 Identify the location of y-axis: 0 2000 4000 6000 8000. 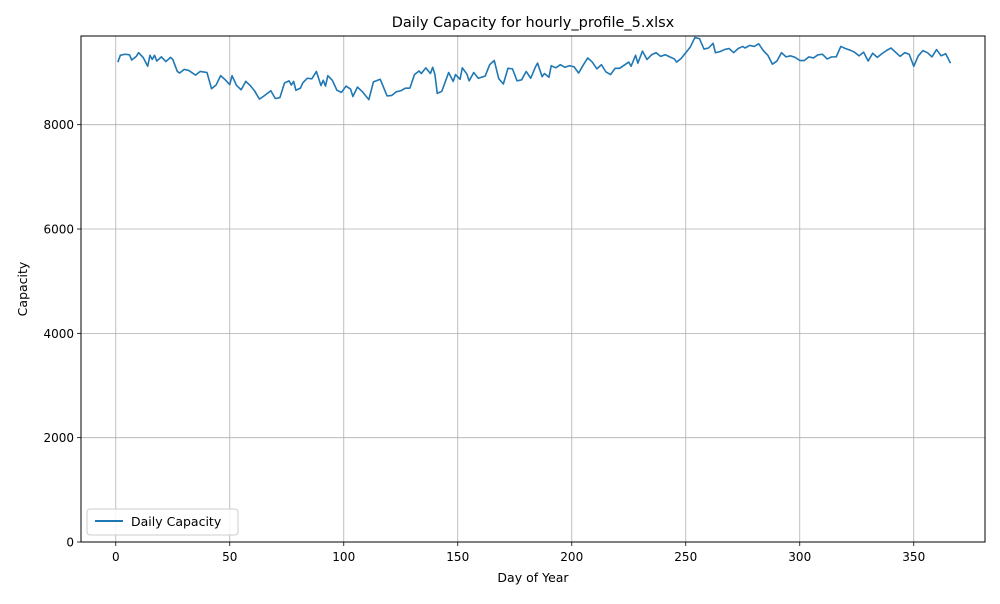
(62, 334).